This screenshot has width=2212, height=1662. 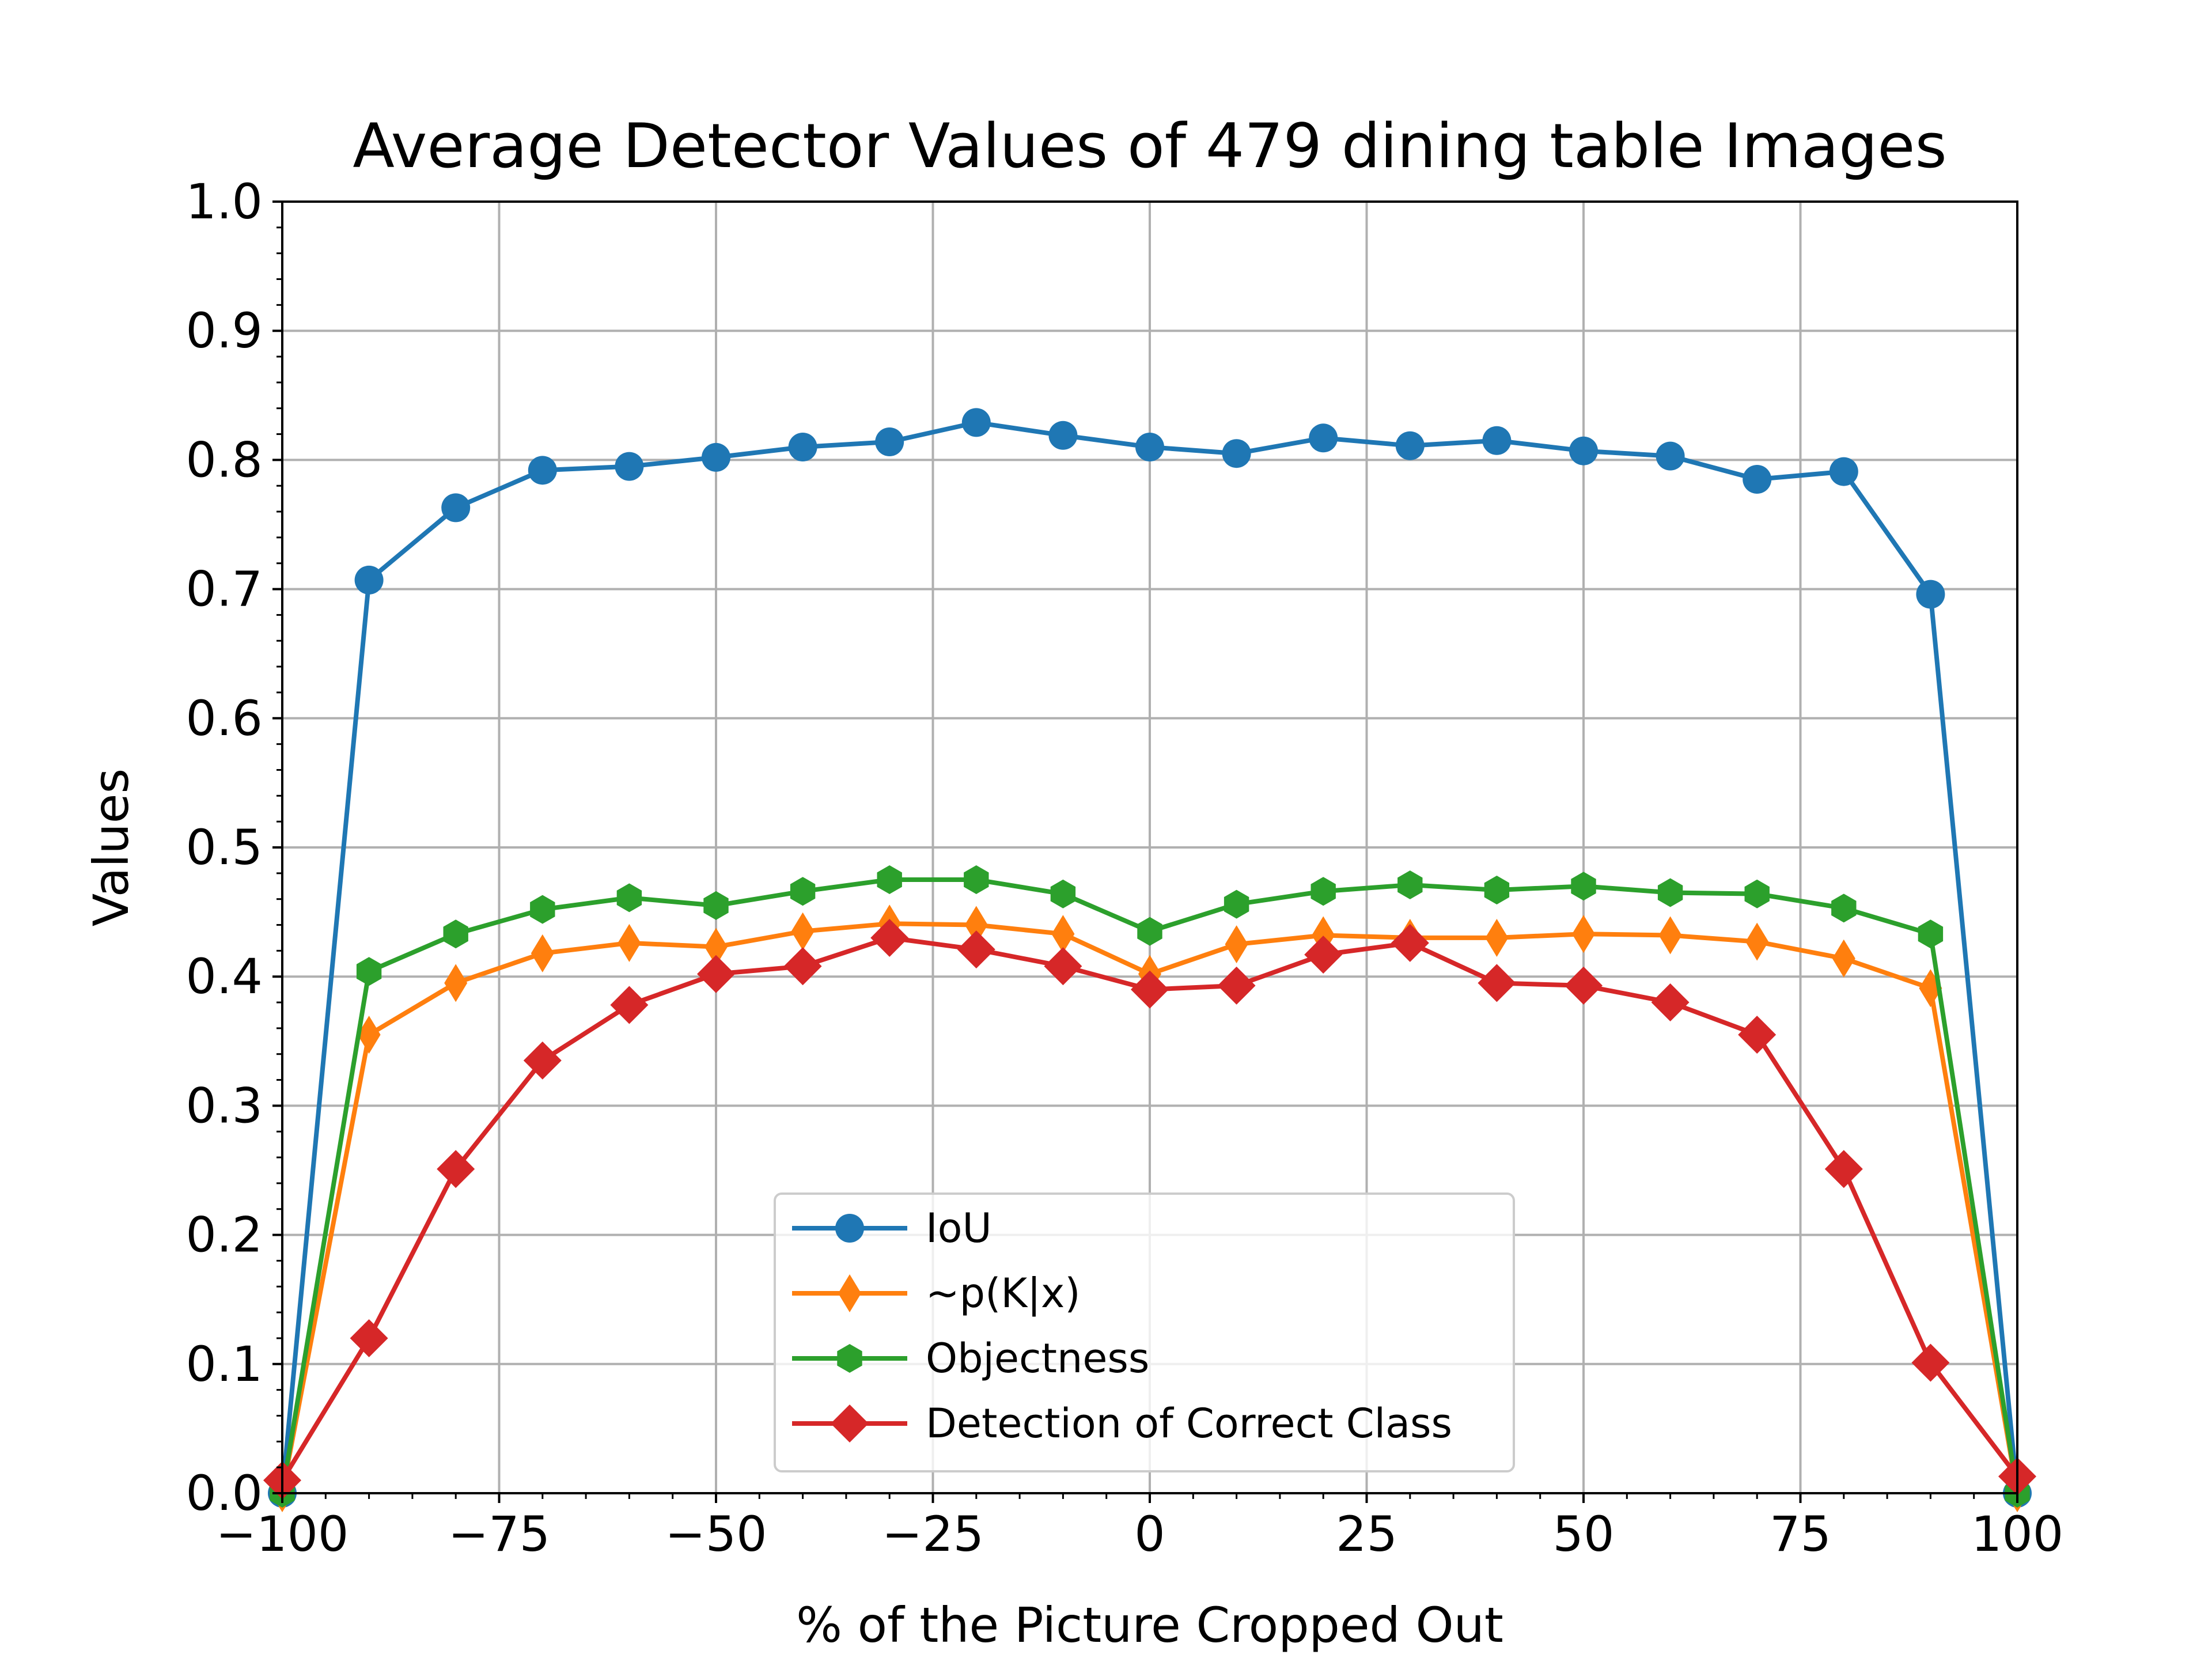 I want to click on x-tick-label: 75, so click(x=1800, y=1534).